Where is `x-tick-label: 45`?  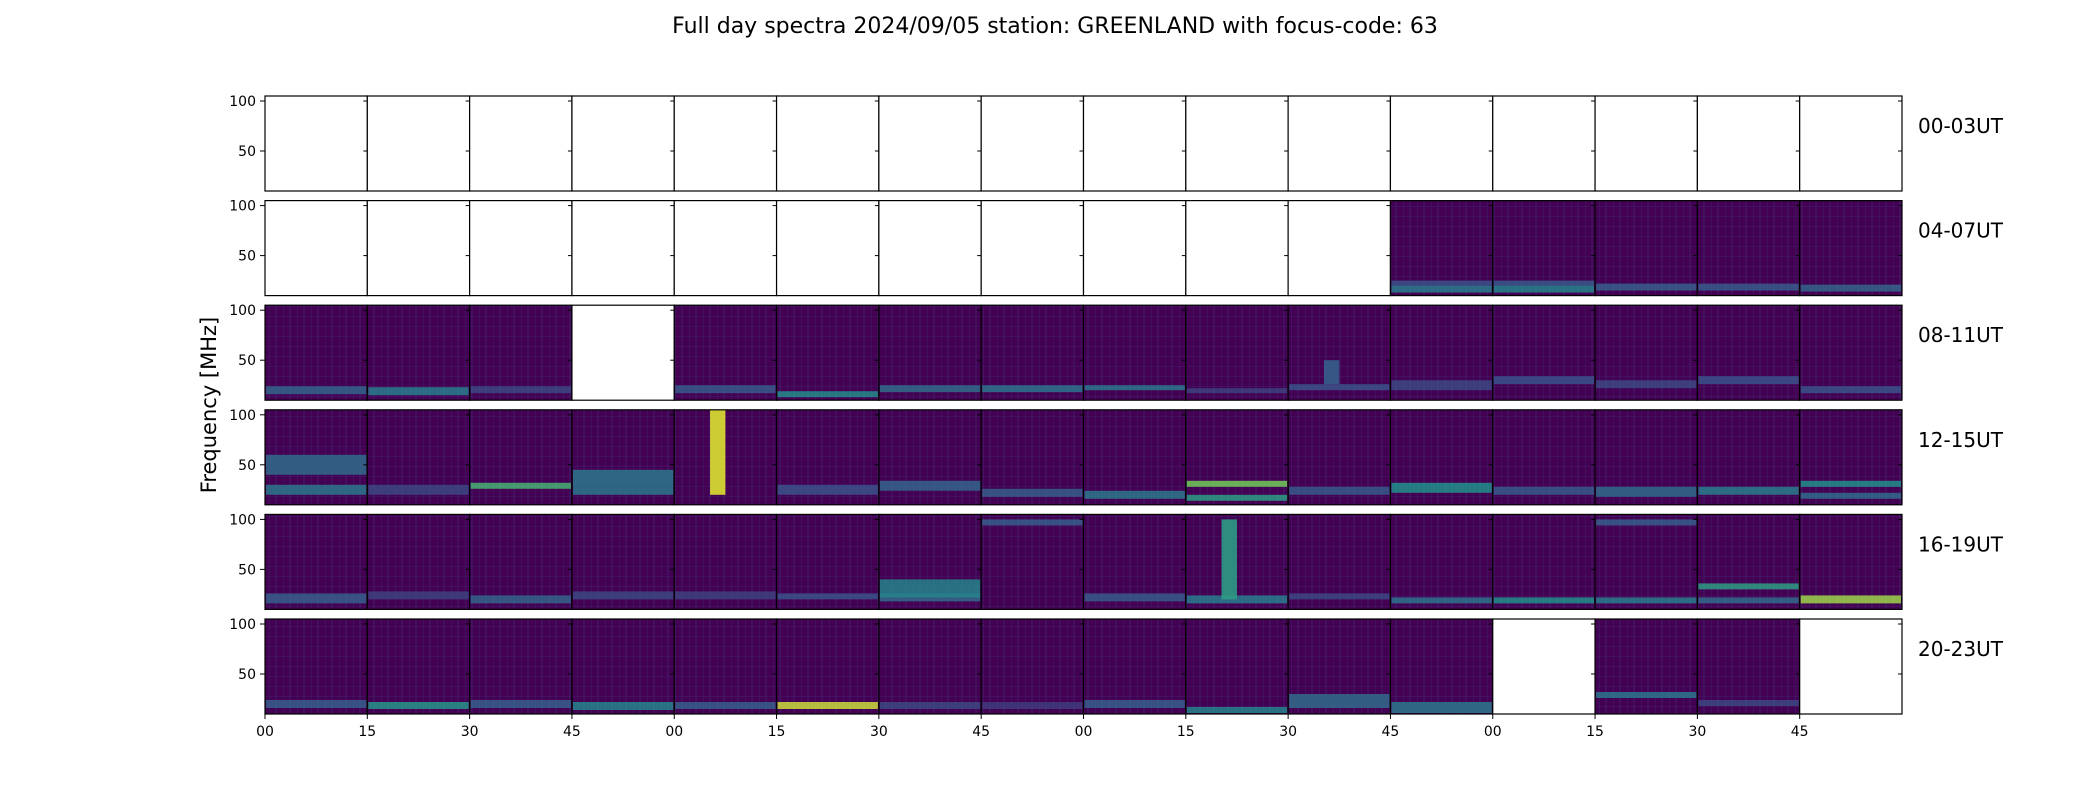
x-tick-label: 45 is located at coordinates (1391, 732).